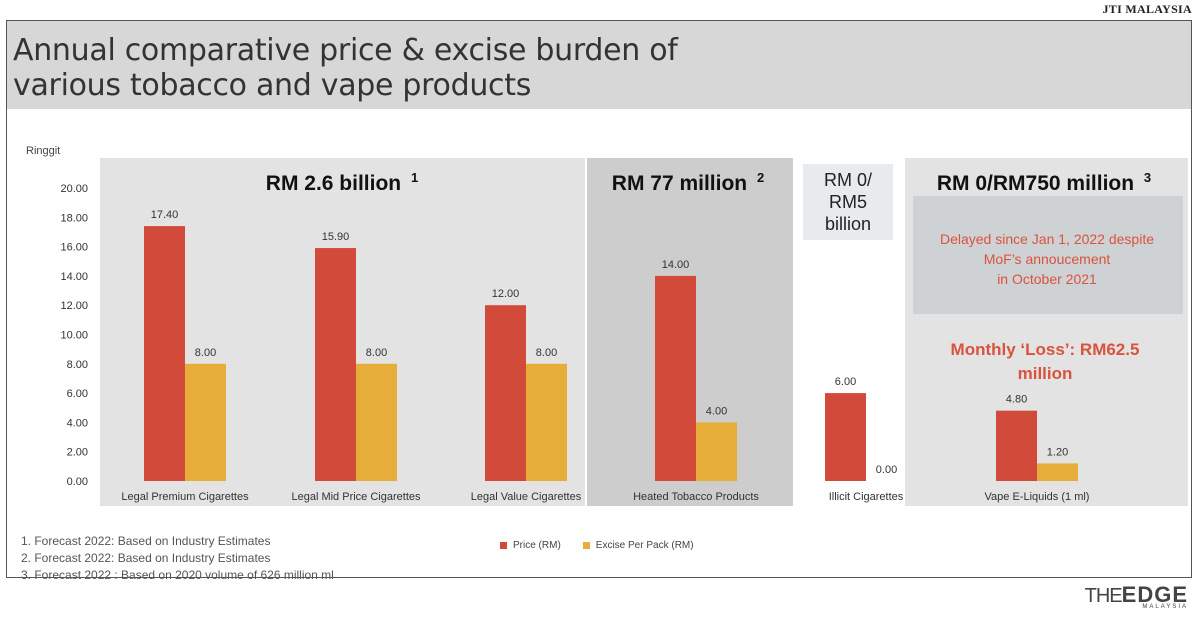 The height and width of the screenshot is (620, 1200). What do you see at coordinates (503, 545) in the screenshot?
I see `legend-swatch-price` at bounding box center [503, 545].